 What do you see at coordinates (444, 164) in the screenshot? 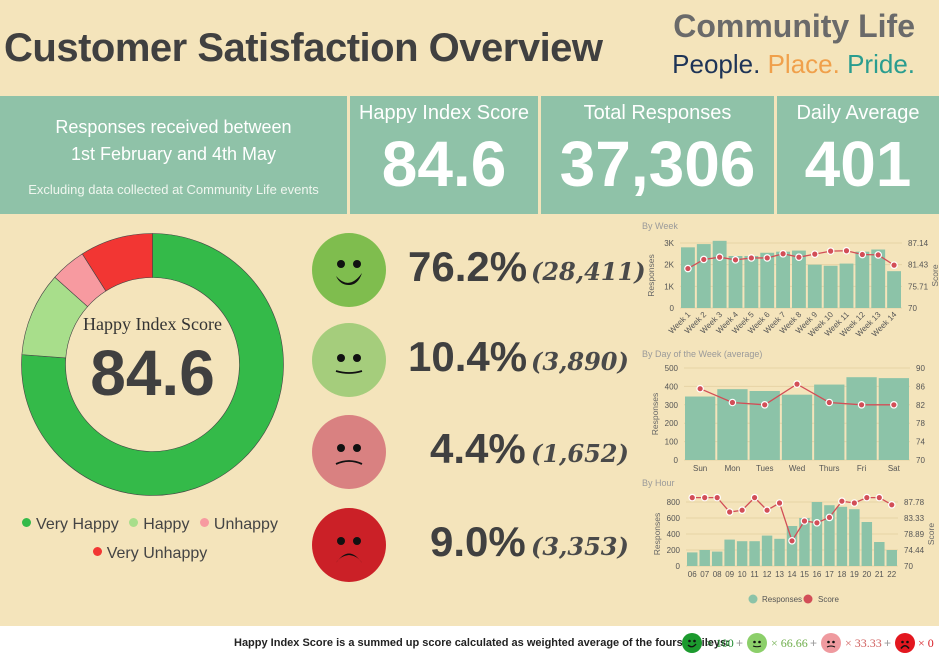
I see `happy-index-value: 84.6` at bounding box center [444, 164].